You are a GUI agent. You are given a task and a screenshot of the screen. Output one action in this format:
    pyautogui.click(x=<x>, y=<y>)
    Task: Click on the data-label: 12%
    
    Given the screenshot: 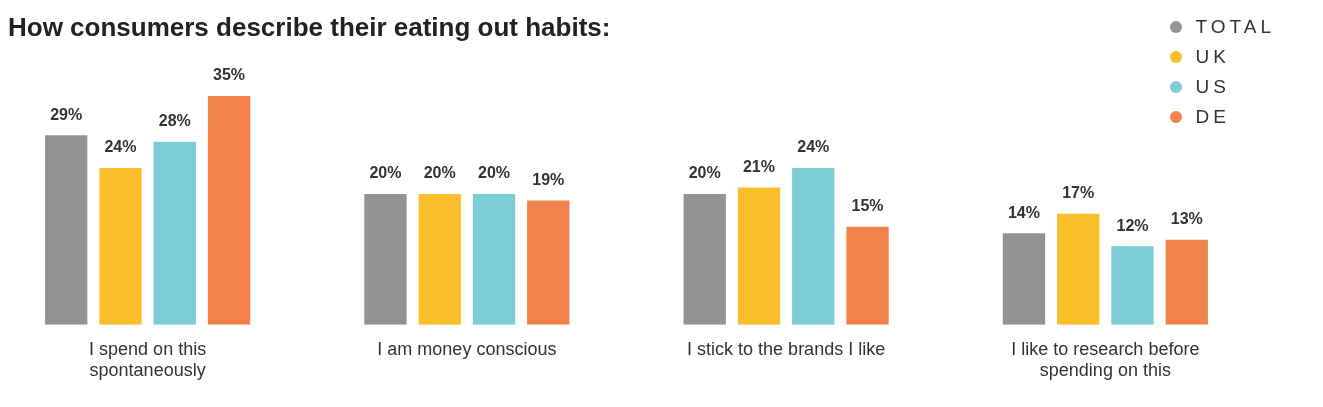 What is the action you would take?
    pyautogui.click(x=1132, y=225)
    